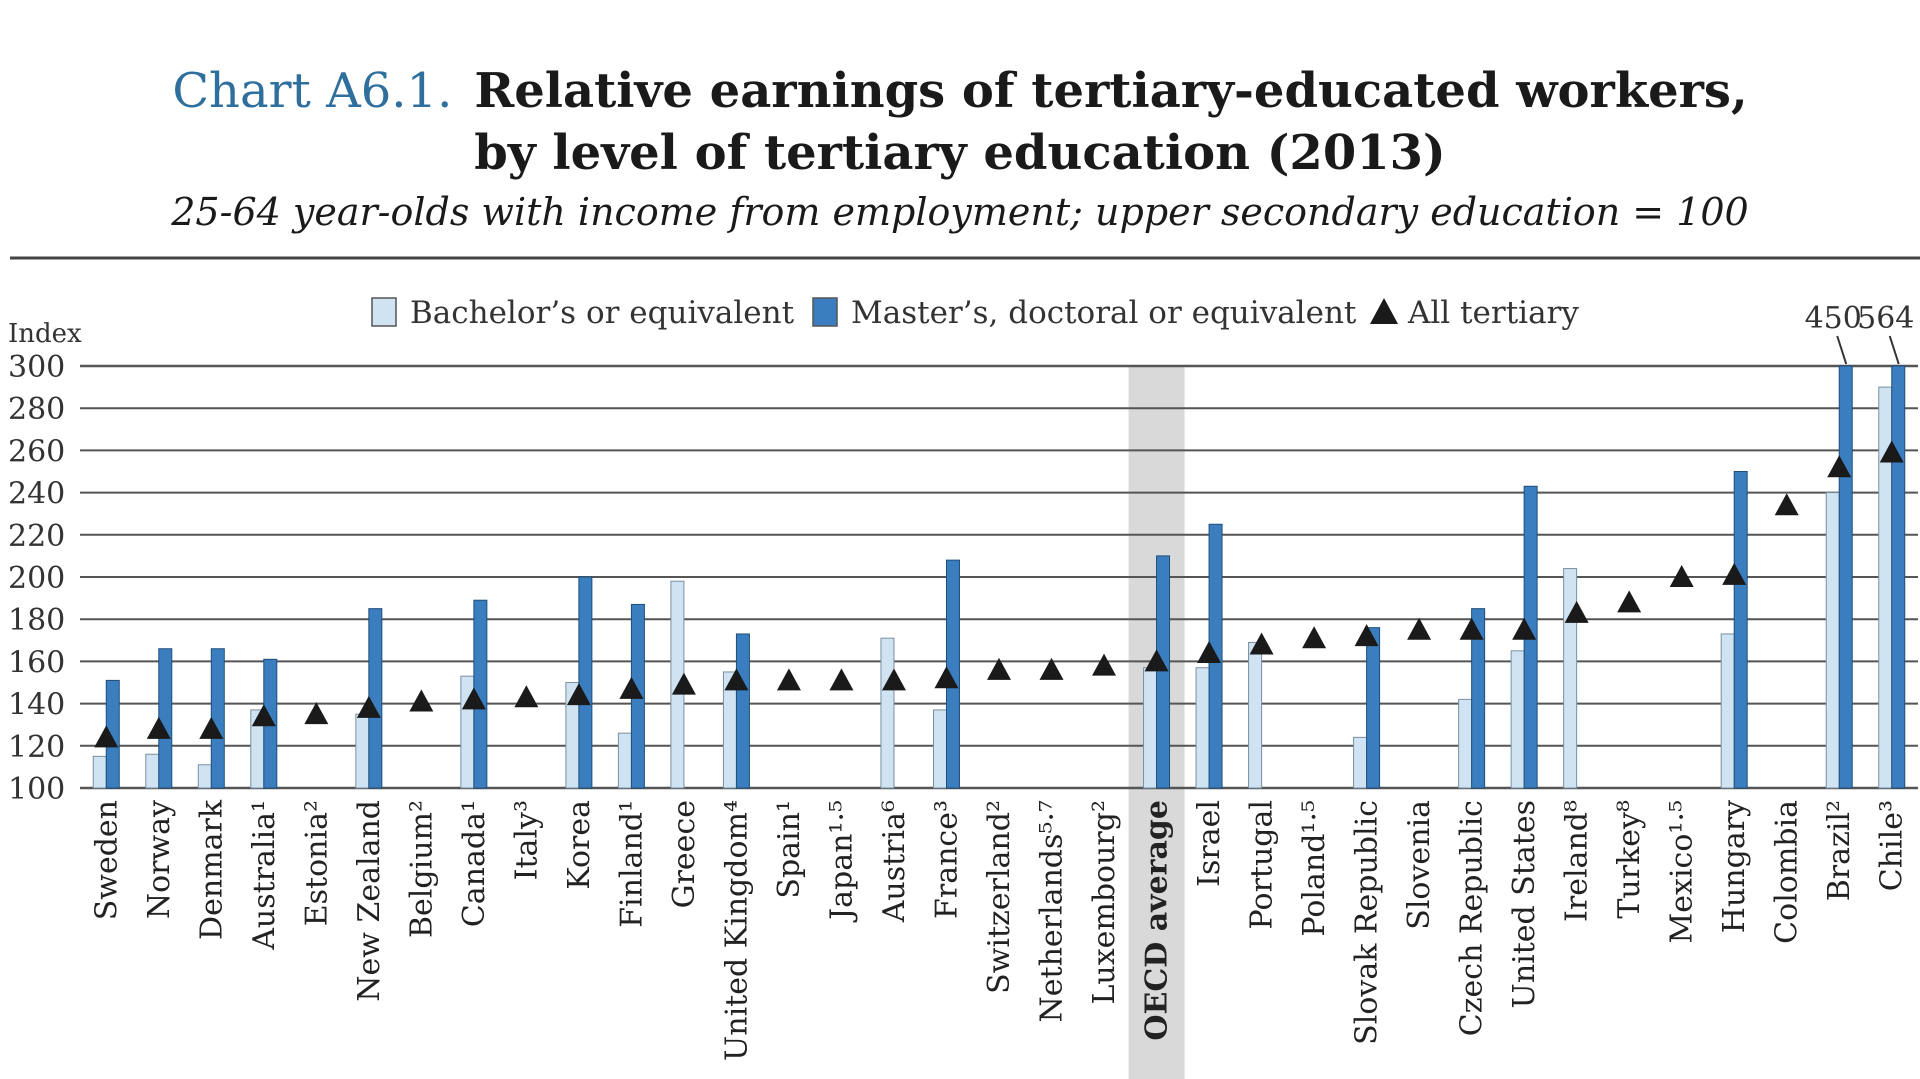  What do you see at coordinates (421, 869) in the screenshot?
I see `category-label-belgium: Belgium²` at bounding box center [421, 869].